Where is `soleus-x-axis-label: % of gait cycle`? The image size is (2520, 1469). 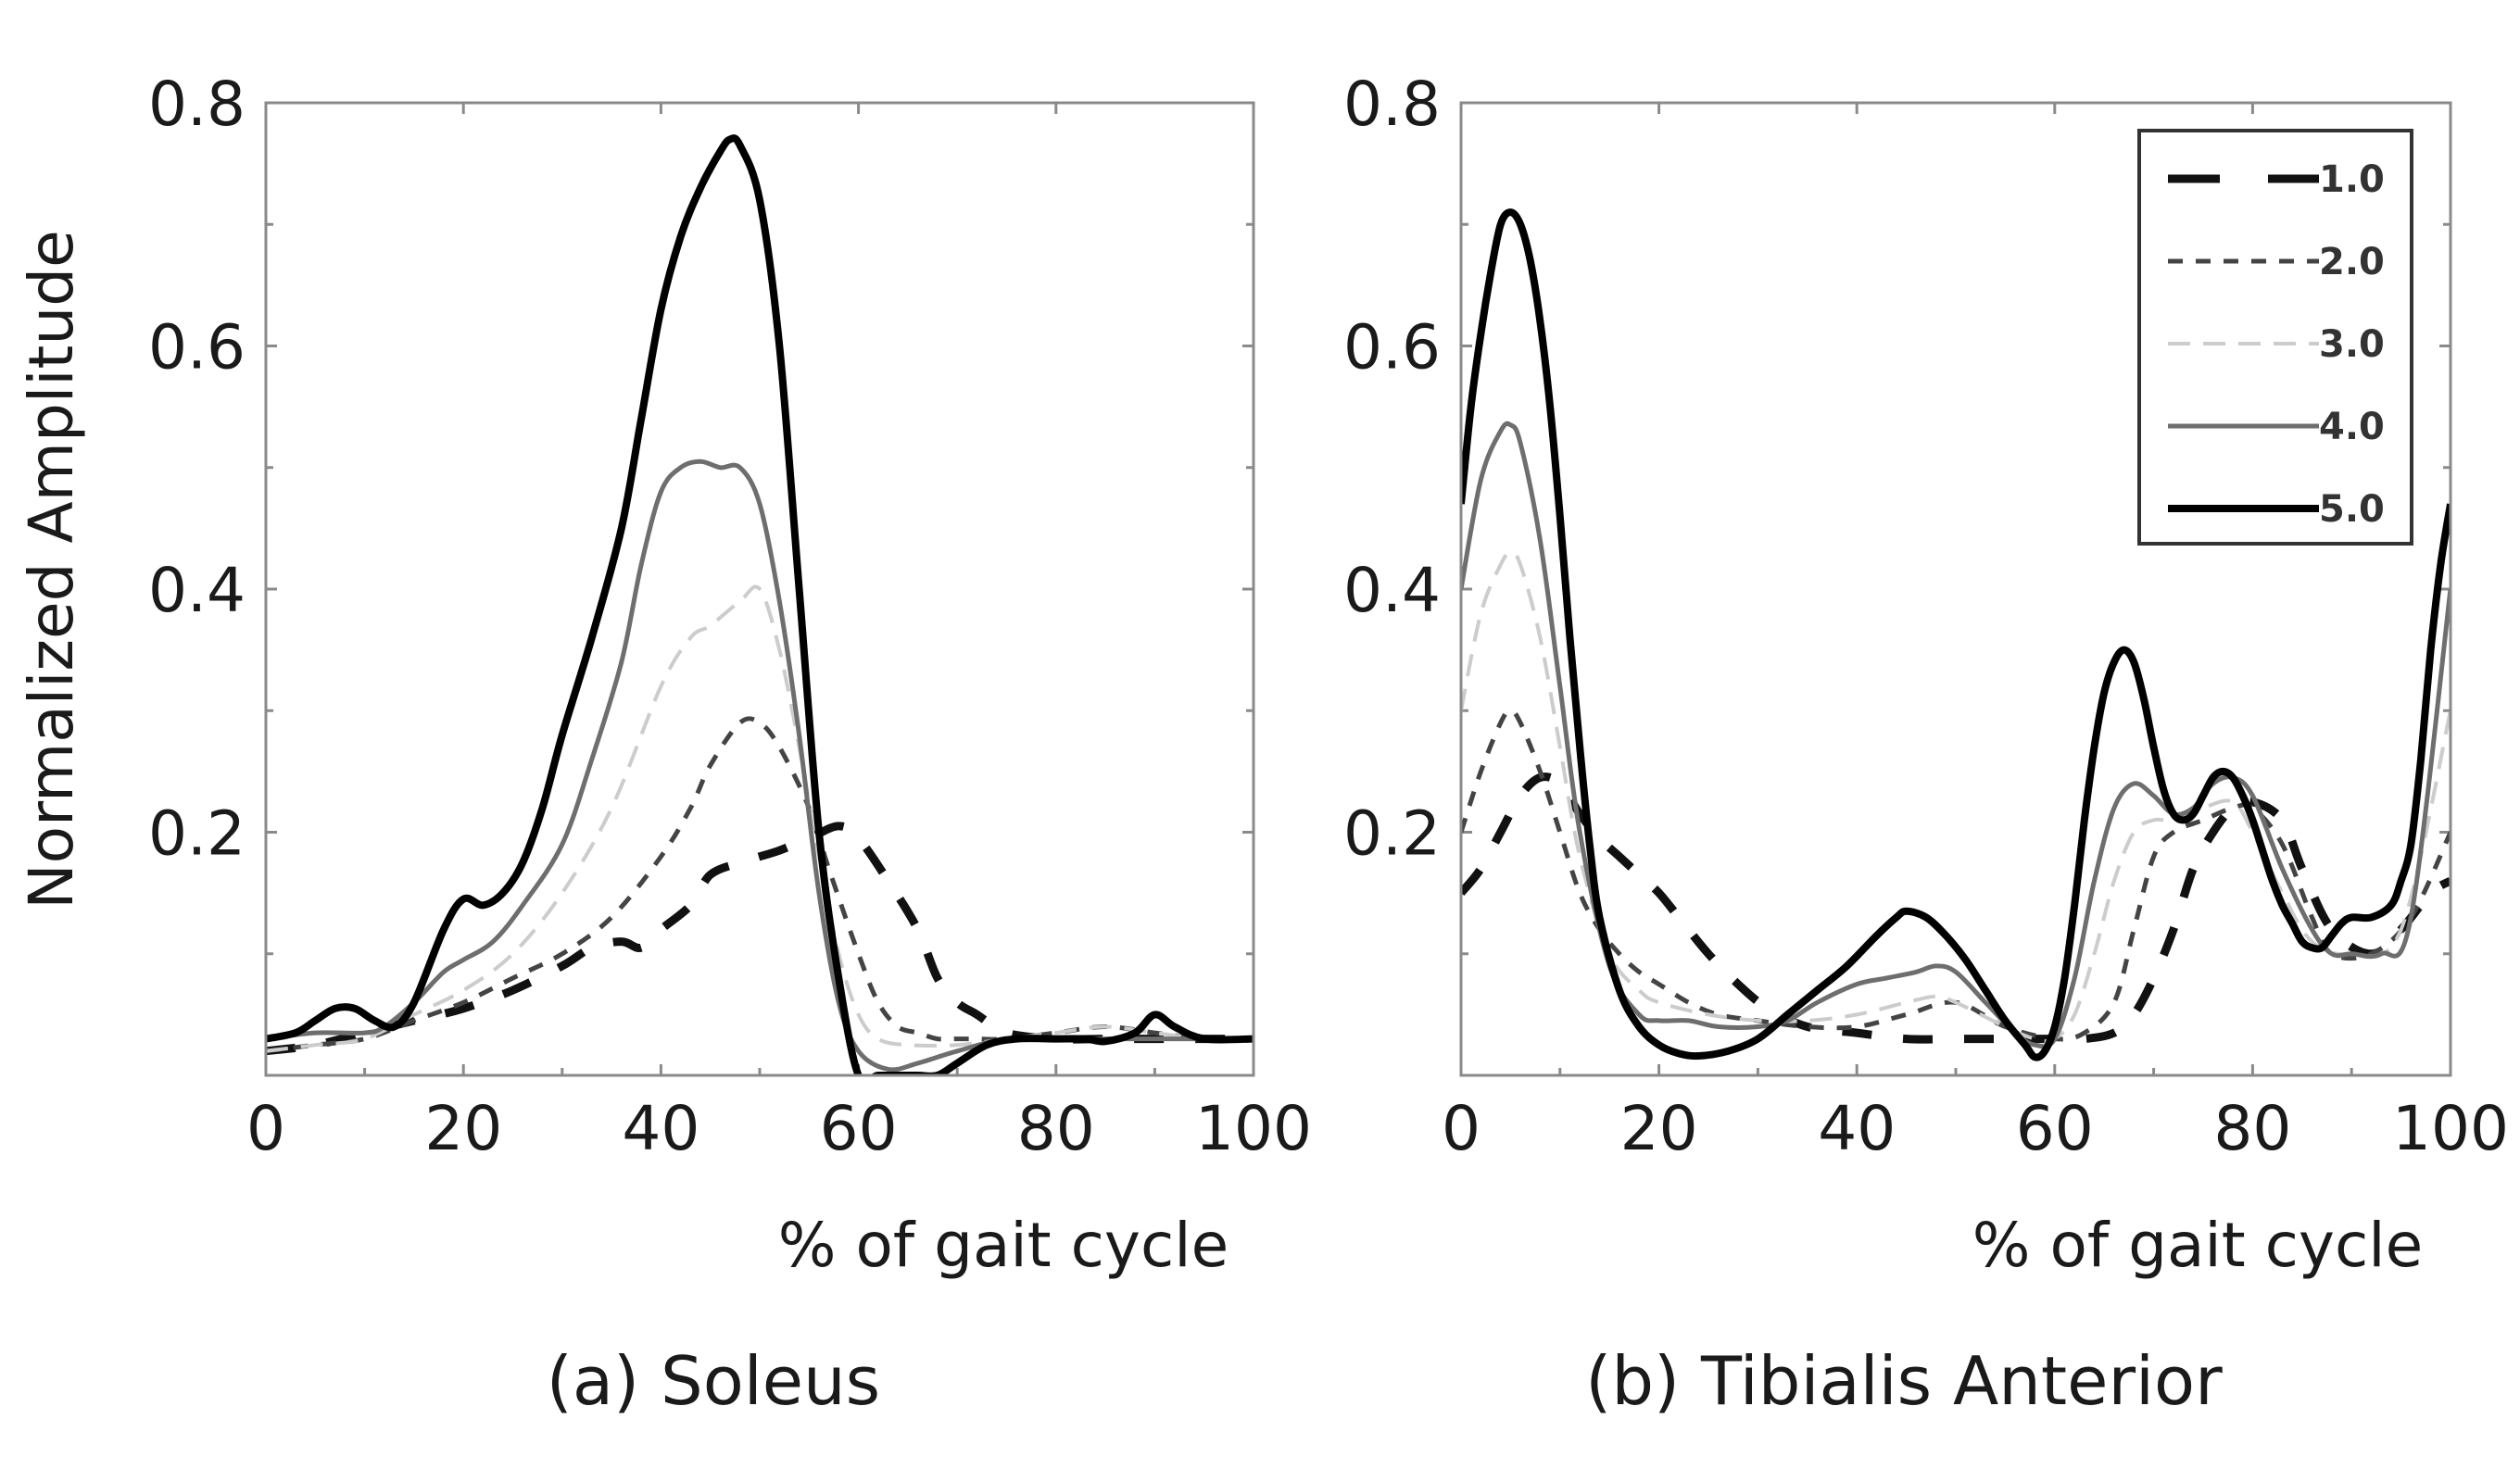
soleus-x-axis-label: % of gait cycle is located at coordinates (1003, 1245).